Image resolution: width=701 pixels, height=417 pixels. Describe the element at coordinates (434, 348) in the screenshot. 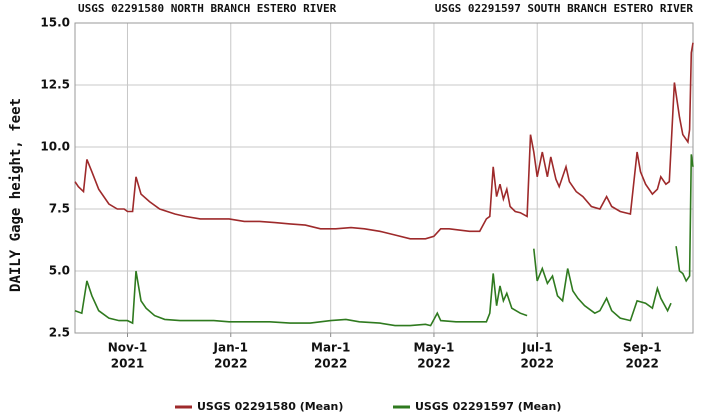

I see `x-tick-label: May-1` at that location.